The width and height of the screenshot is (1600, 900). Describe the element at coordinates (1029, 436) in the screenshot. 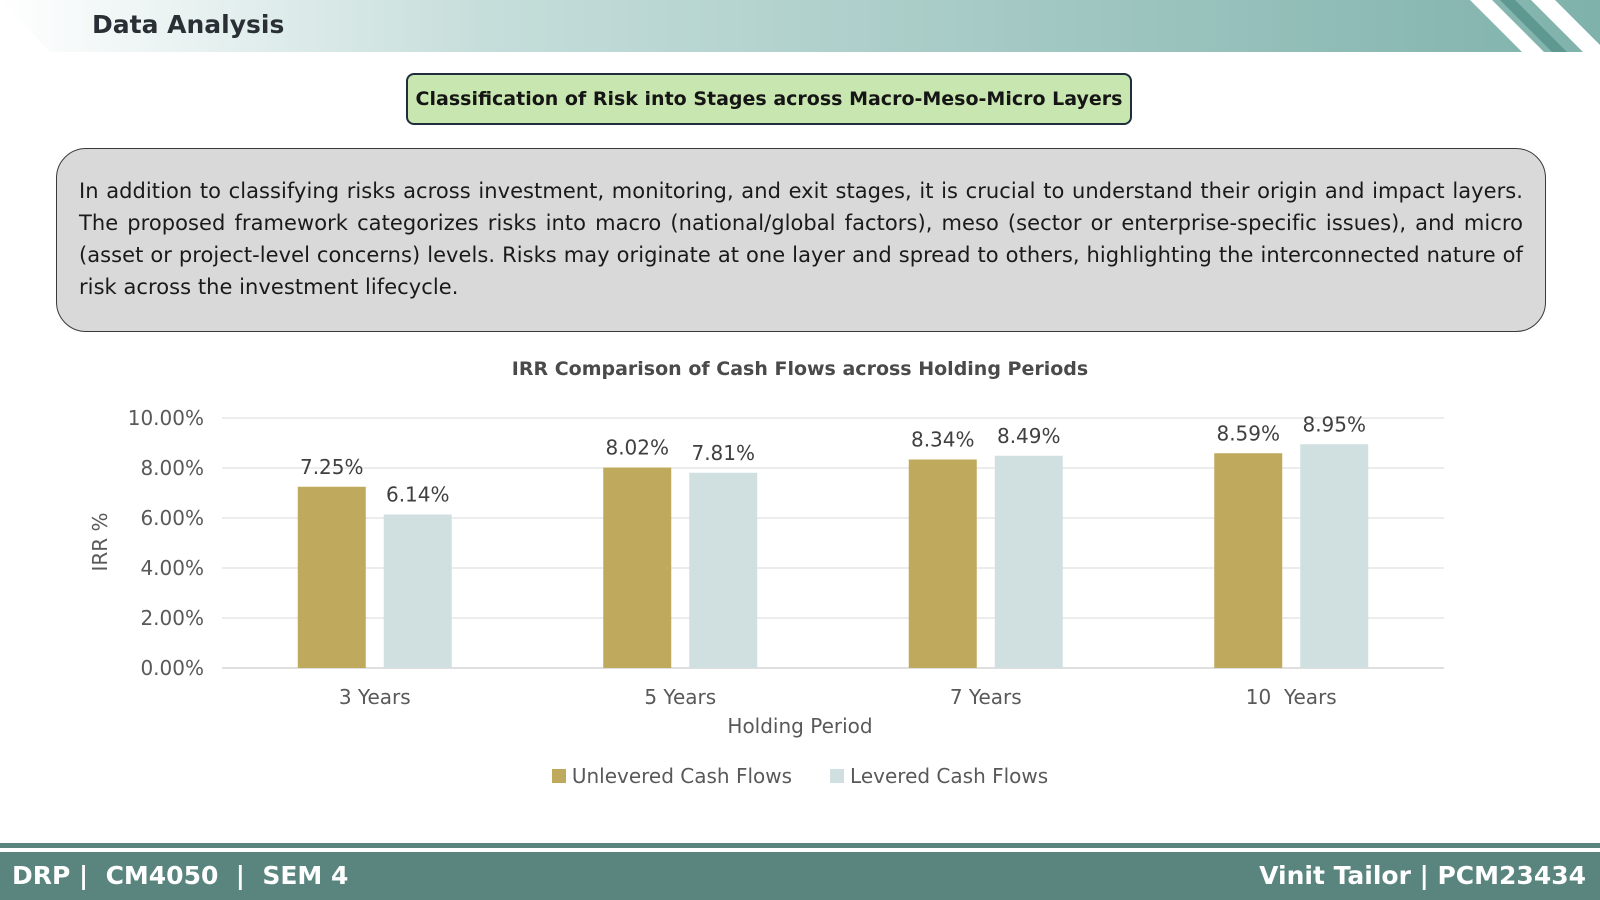

I see `data-label: 8.49%` at that location.